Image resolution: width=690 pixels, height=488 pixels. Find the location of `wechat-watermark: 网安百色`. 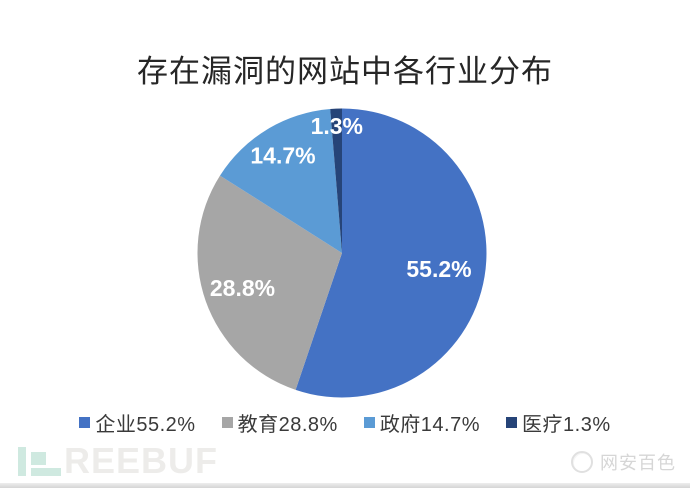

wechat-watermark: 网安百色 is located at coordinates (623, 462).